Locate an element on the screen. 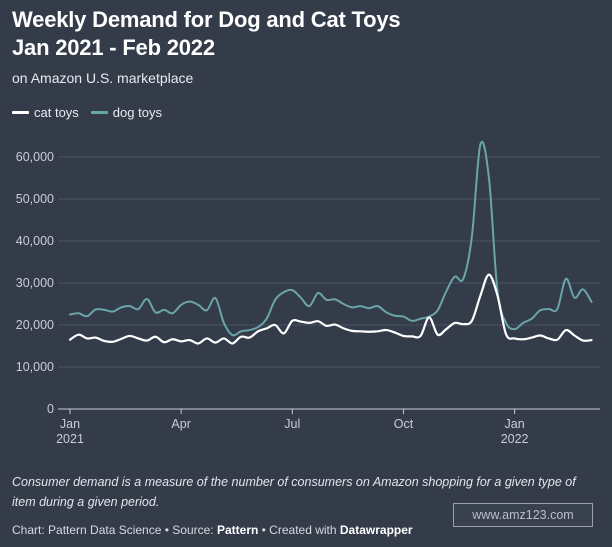 This screenshot has width=612, height=547. legend-item-dog-toys: dog toys is located at coordinates (126, 112).